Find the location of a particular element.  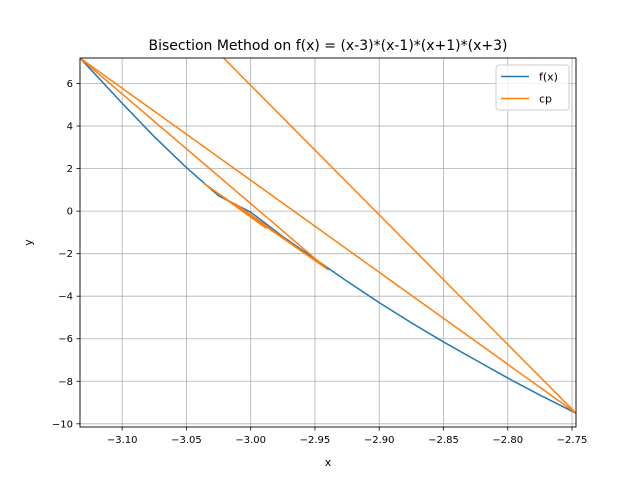

x-tick-label: −3.05 is located at coordinates (186, 440).